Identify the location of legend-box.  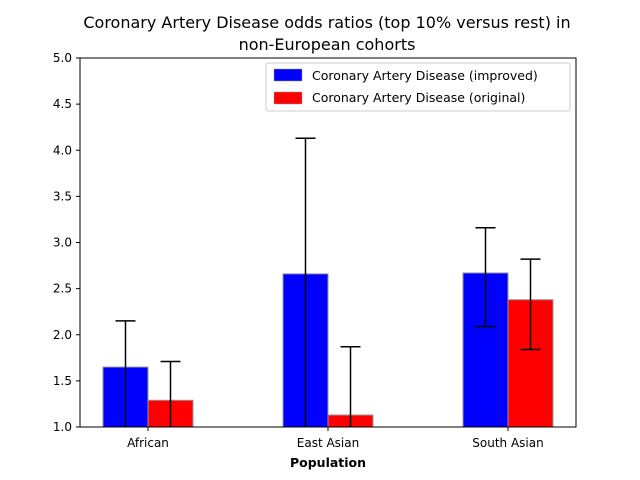
(418, 87).